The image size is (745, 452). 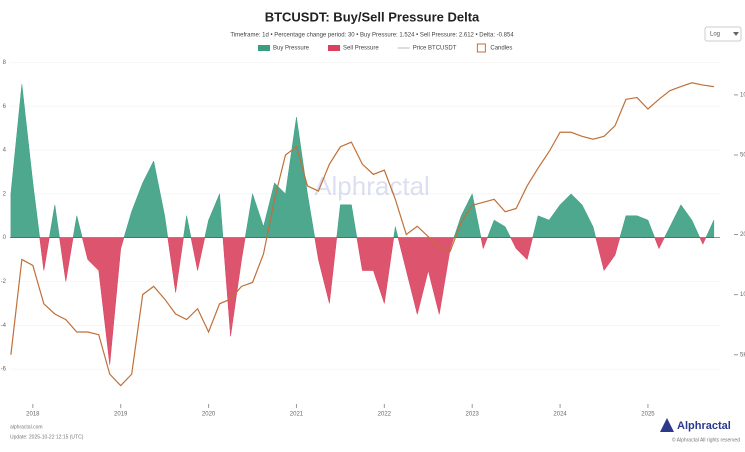 What do you see at coordinates (385, 415) in the screenshot?
I see `x-tick-label: 2022` at bounding box center [385, 415].